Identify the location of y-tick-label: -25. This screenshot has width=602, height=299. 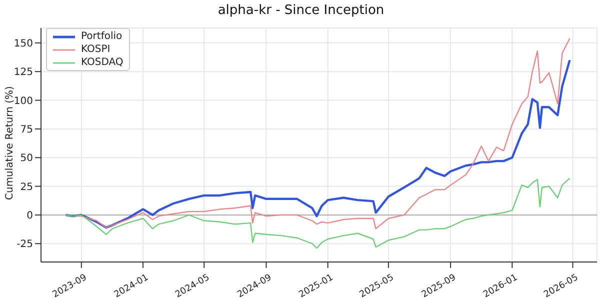
(24, 244).